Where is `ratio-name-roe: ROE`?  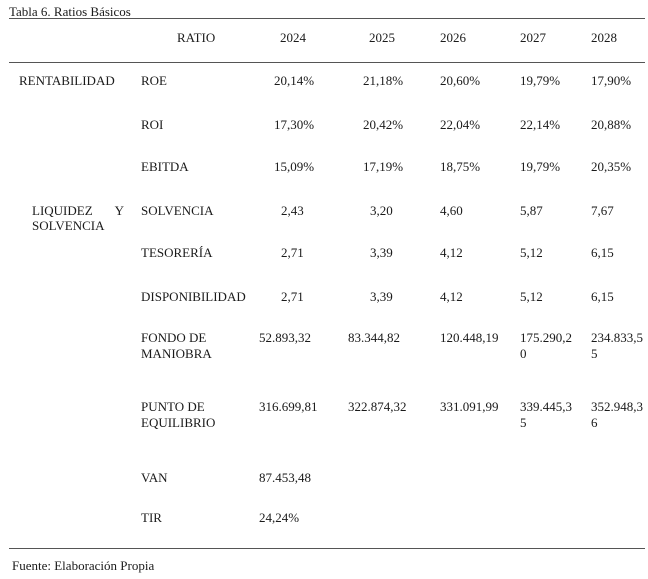 ratio-name-roe: ROE is located at coordinates (154, 80).